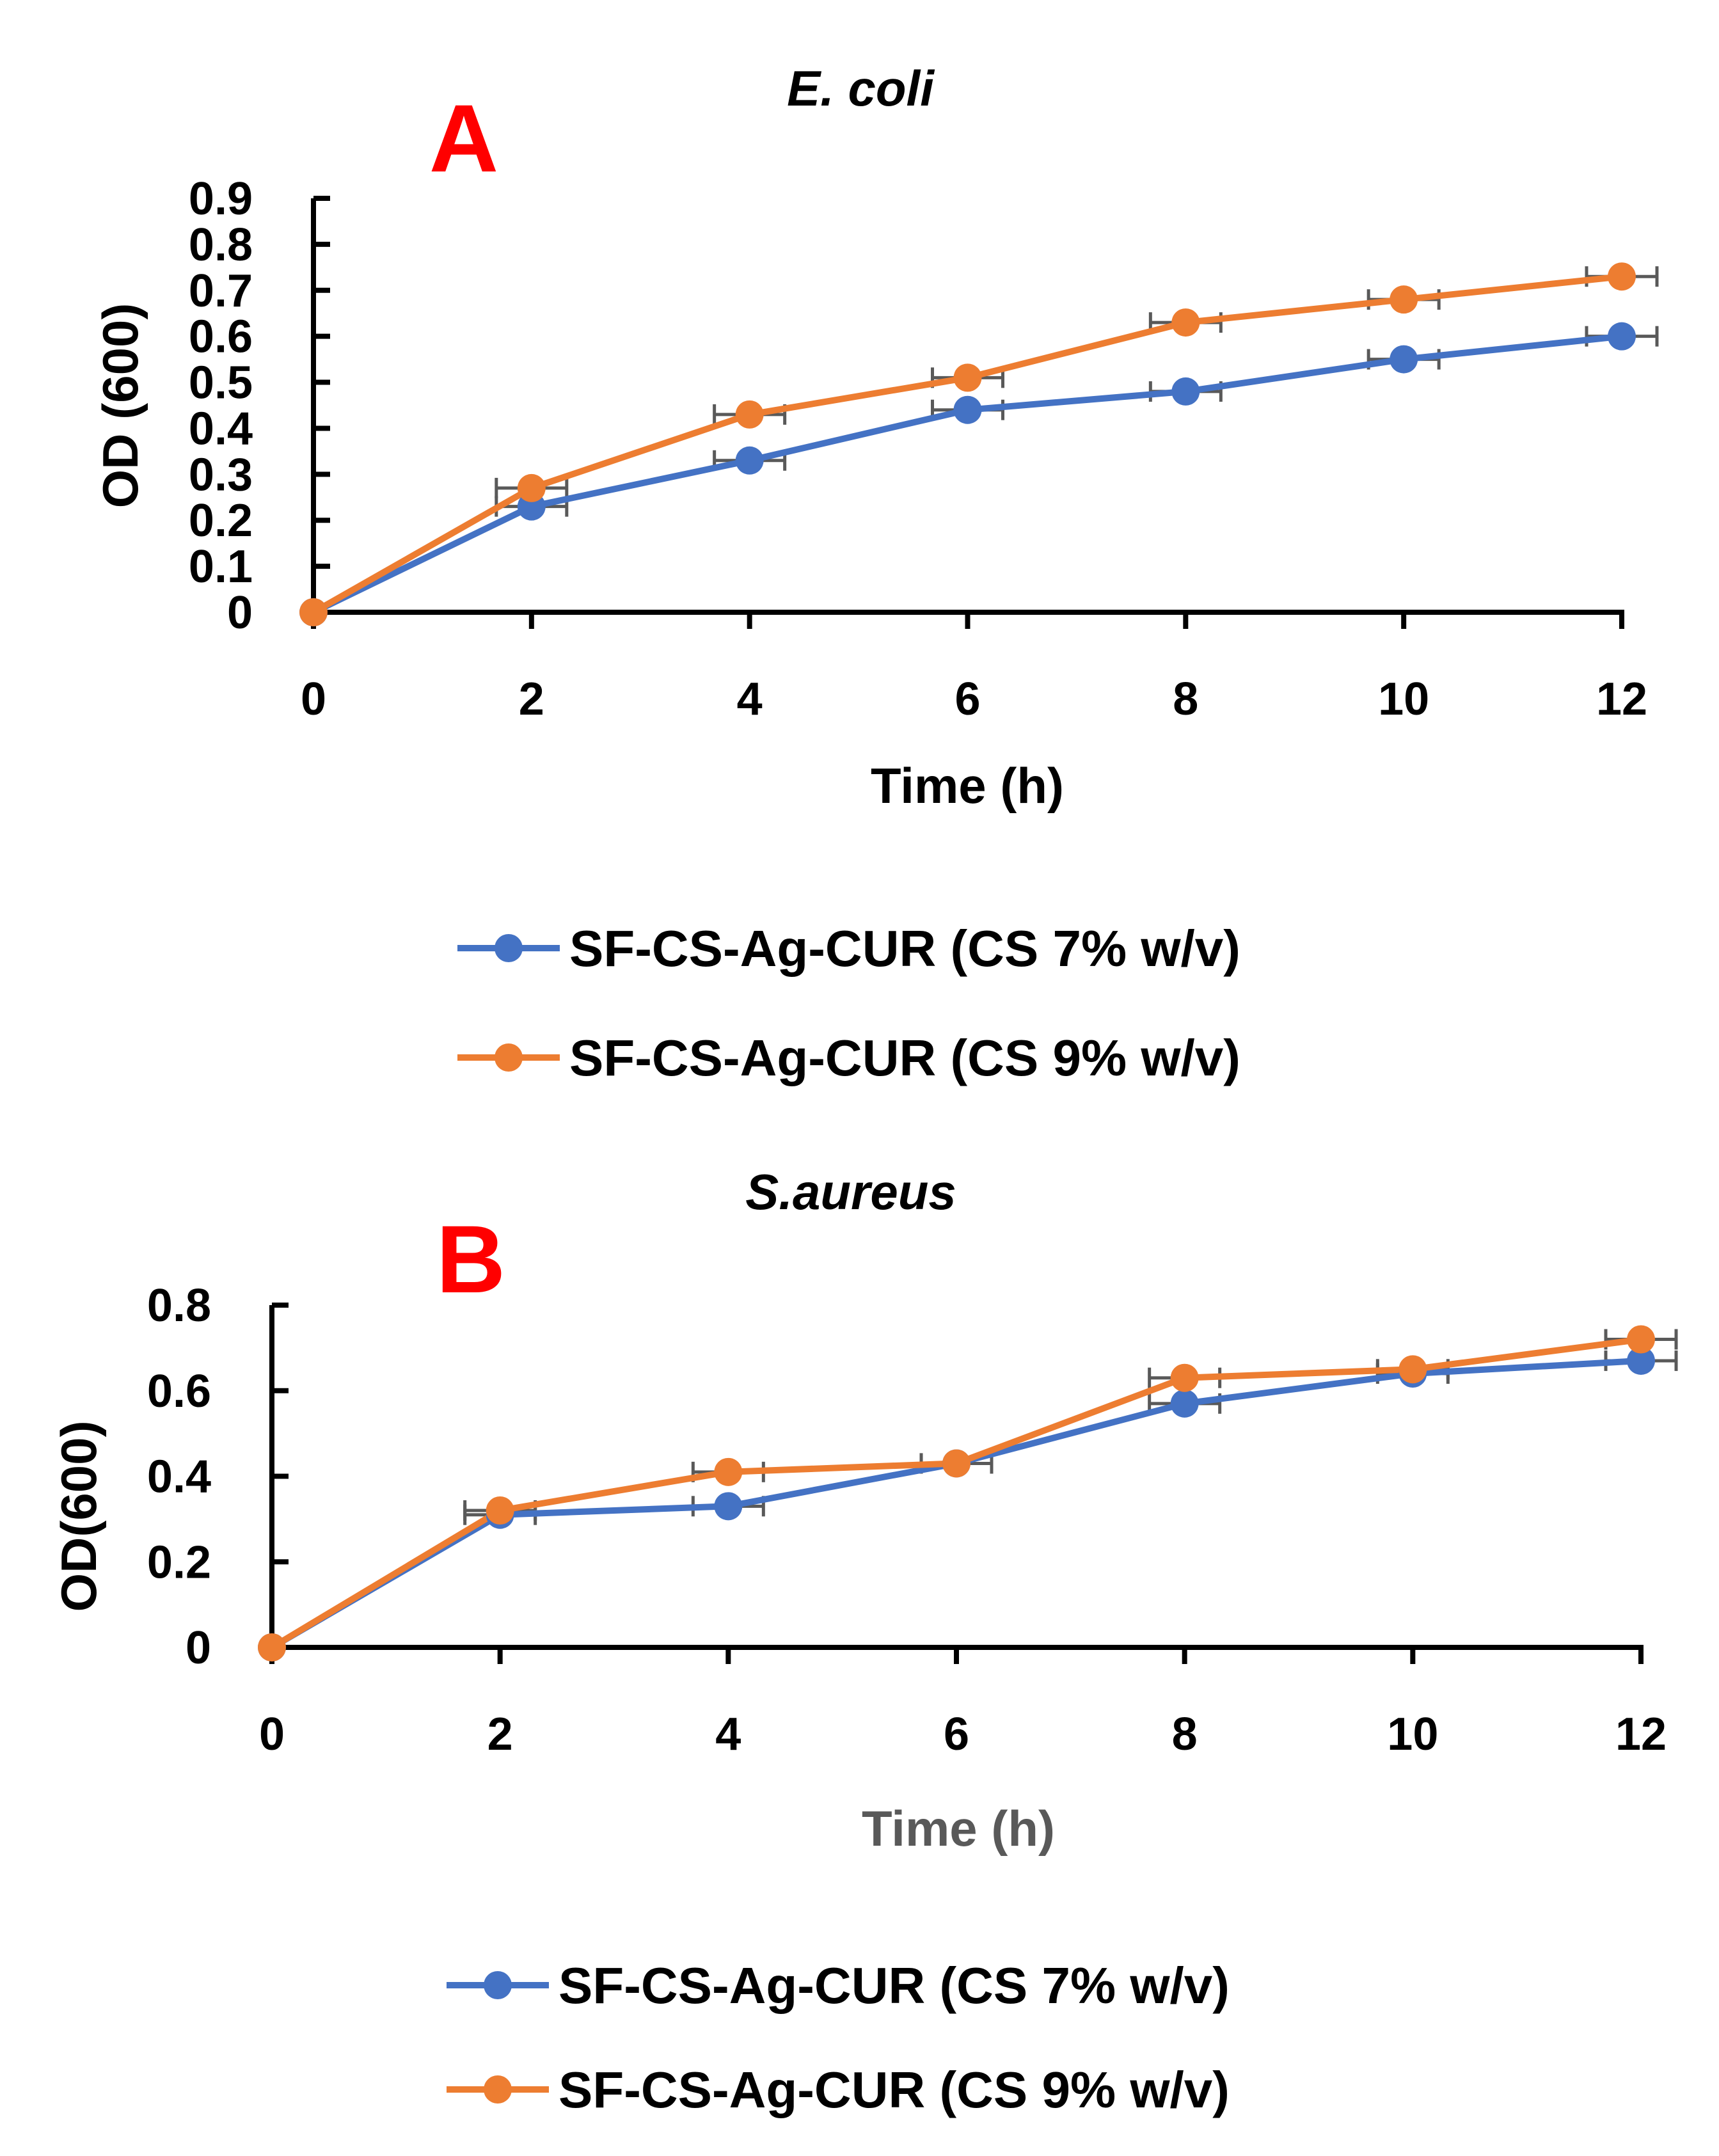 The image size is (1719, 2156). I want to click on y-tick-label-b: 0, so click(198, 1648).